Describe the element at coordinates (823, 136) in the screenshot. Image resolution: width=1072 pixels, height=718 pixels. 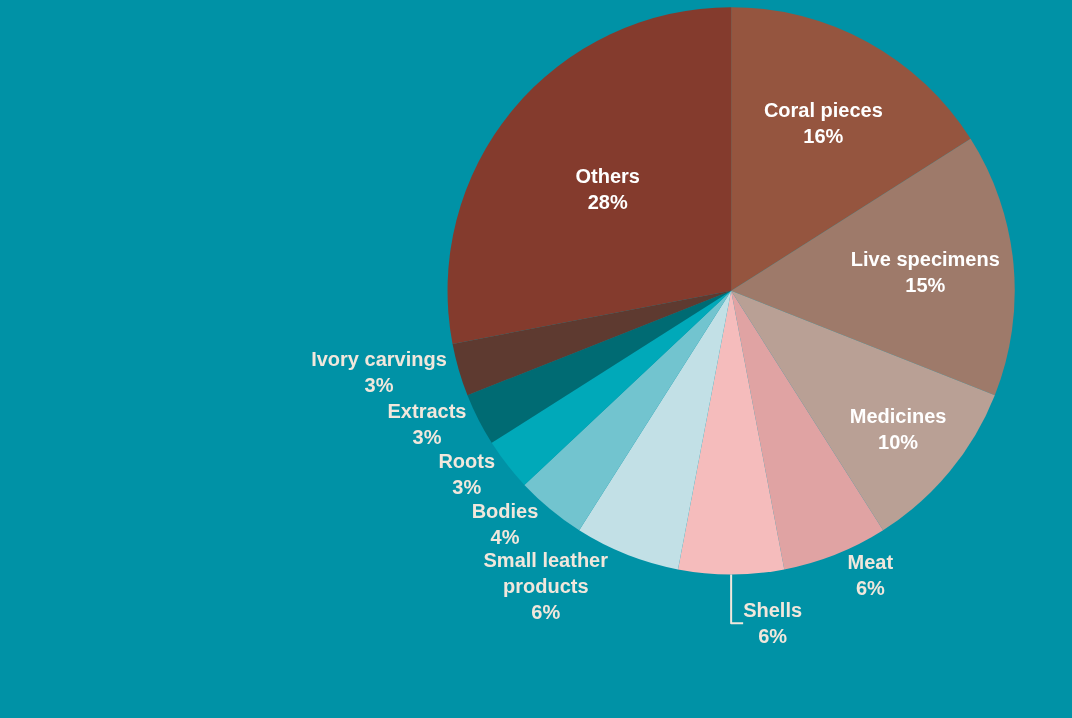
I see `data-label: 16%` at that location.